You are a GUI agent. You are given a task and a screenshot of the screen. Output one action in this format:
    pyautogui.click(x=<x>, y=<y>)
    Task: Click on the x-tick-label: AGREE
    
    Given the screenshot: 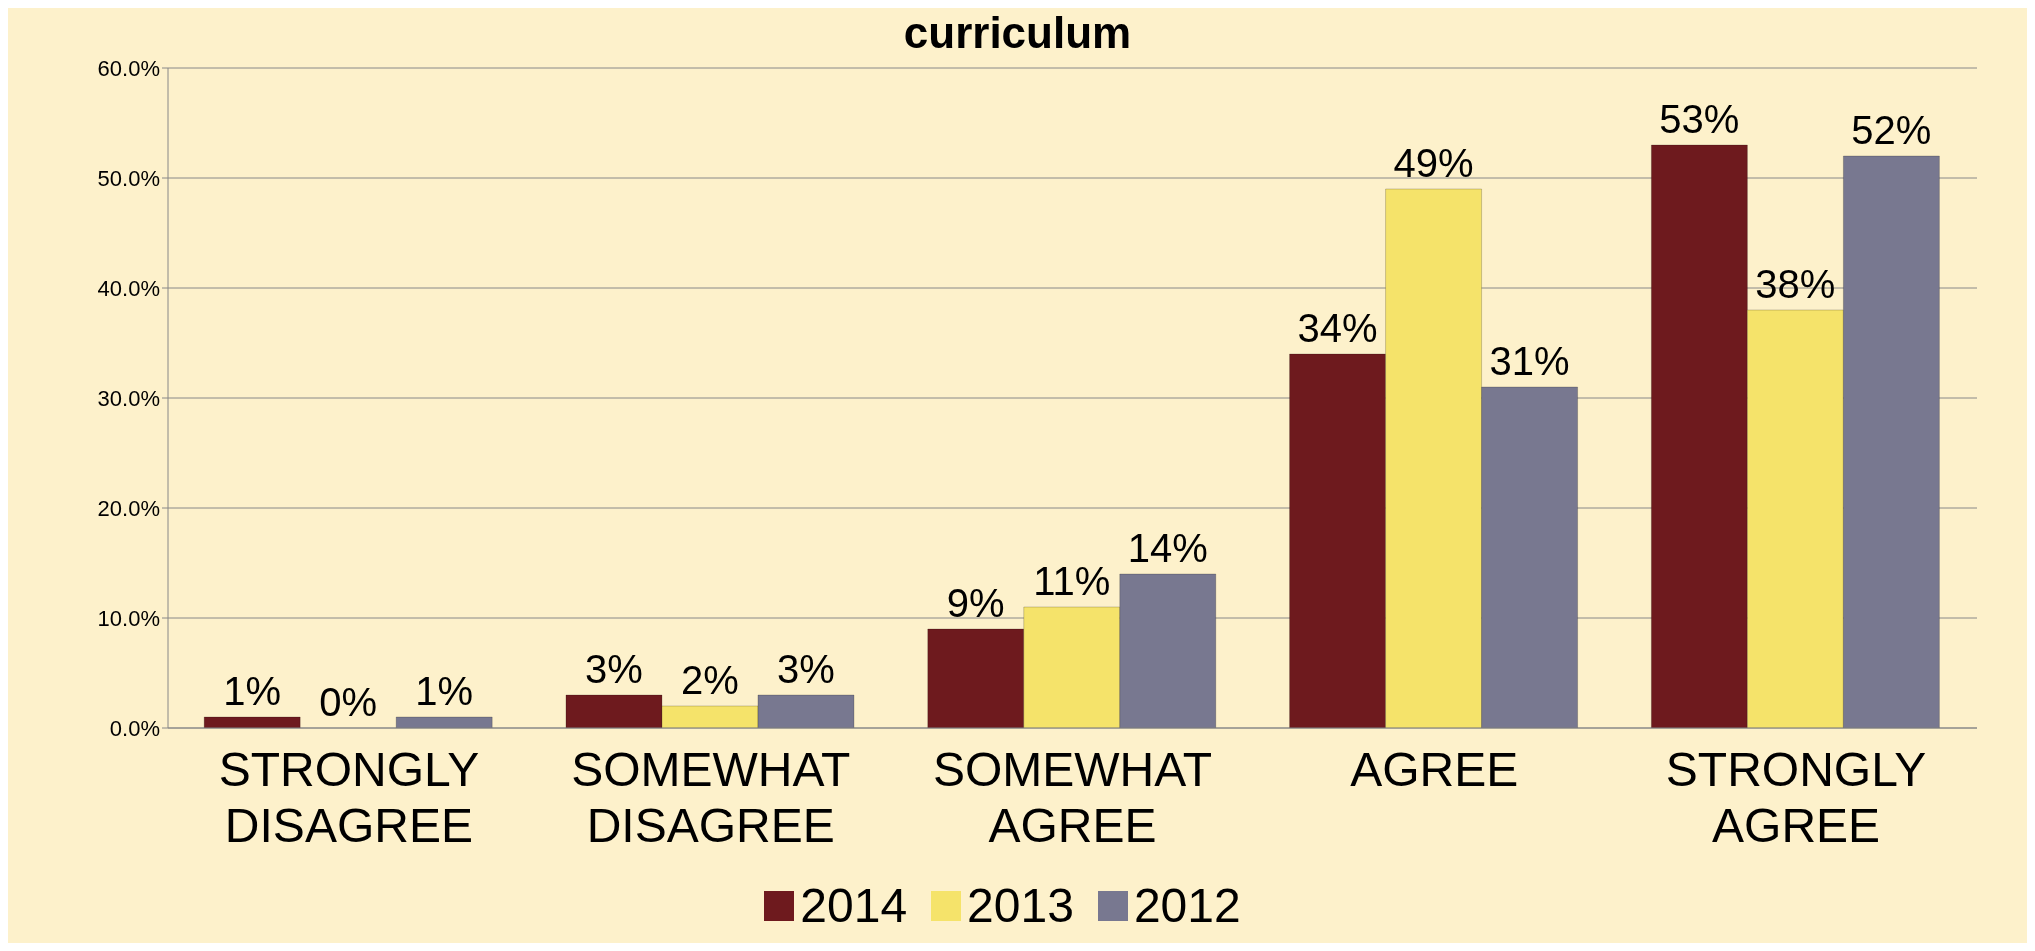 What is the action you would take?
    pyautogui.click(x=1434, y=769)
    